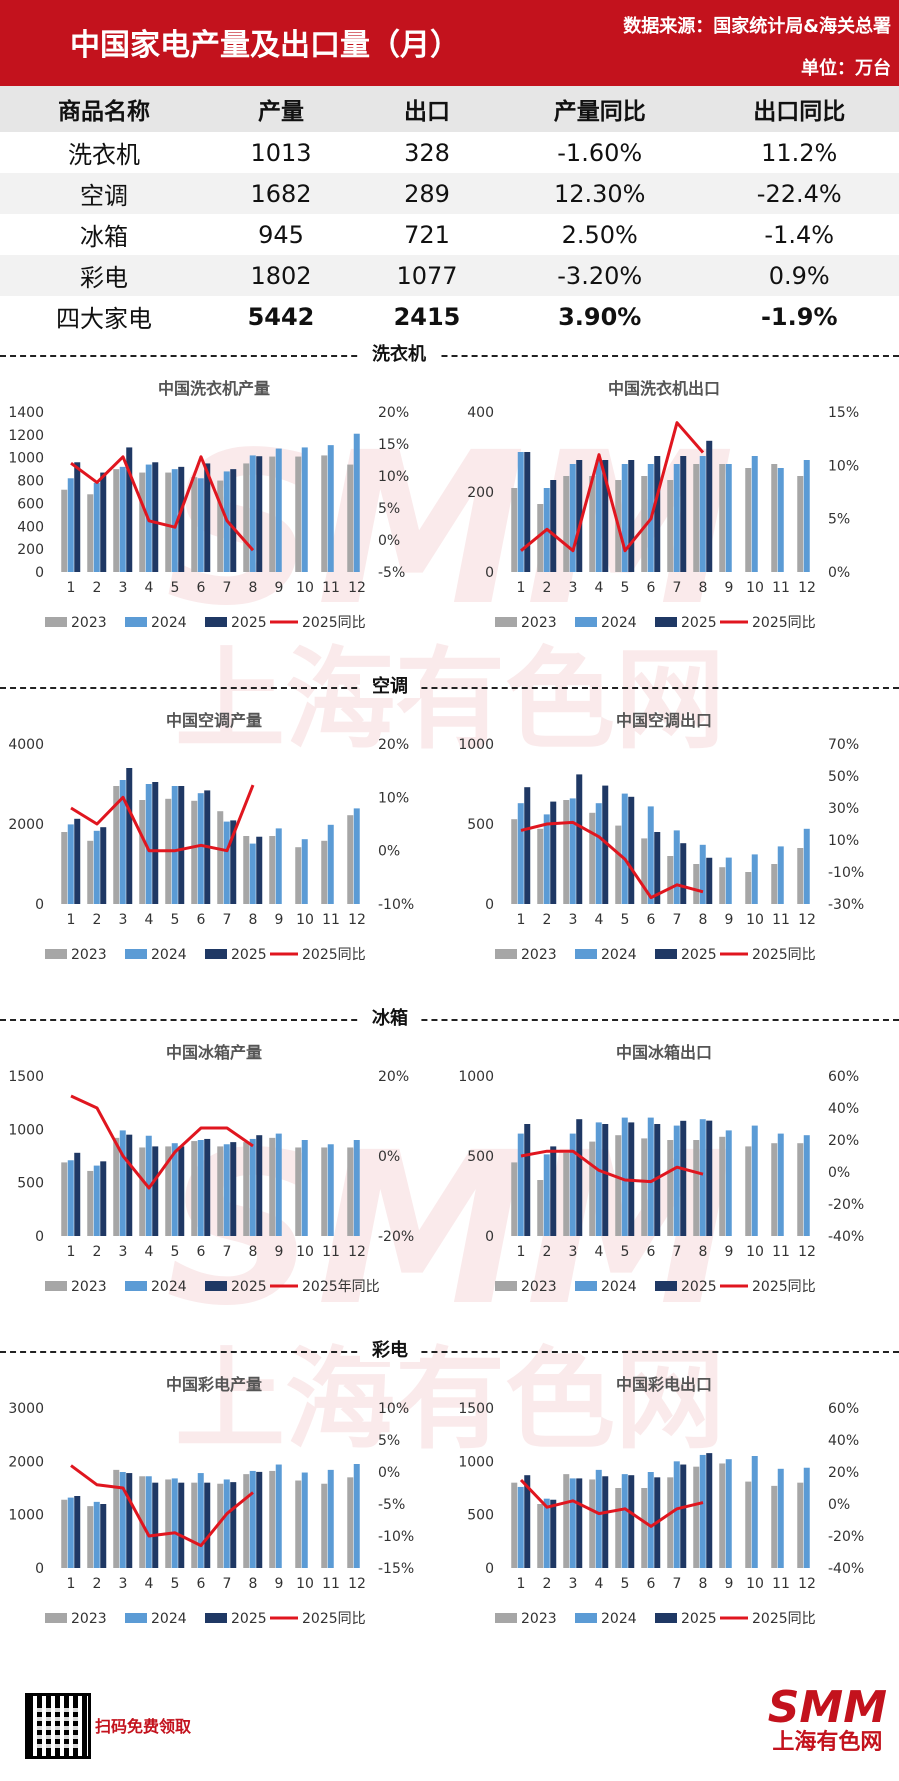 Image resolution: width=899 pixels, height=1781 pixels. I want to click on smm-logo: SMM 上海有色网, so click(827, 1720).